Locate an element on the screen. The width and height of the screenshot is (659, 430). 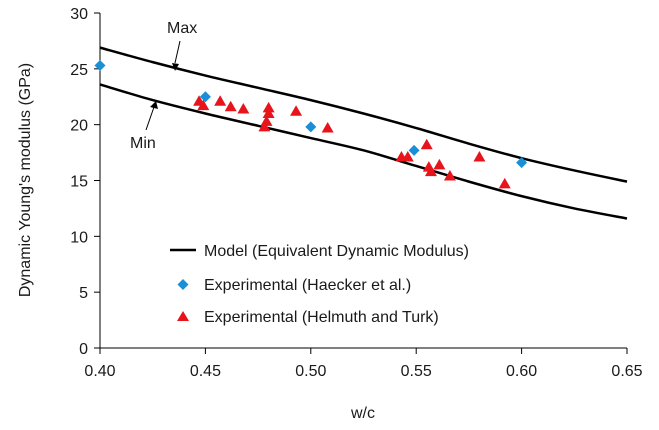
annotation-min-arrow-line is located at coordinates (150, 118).